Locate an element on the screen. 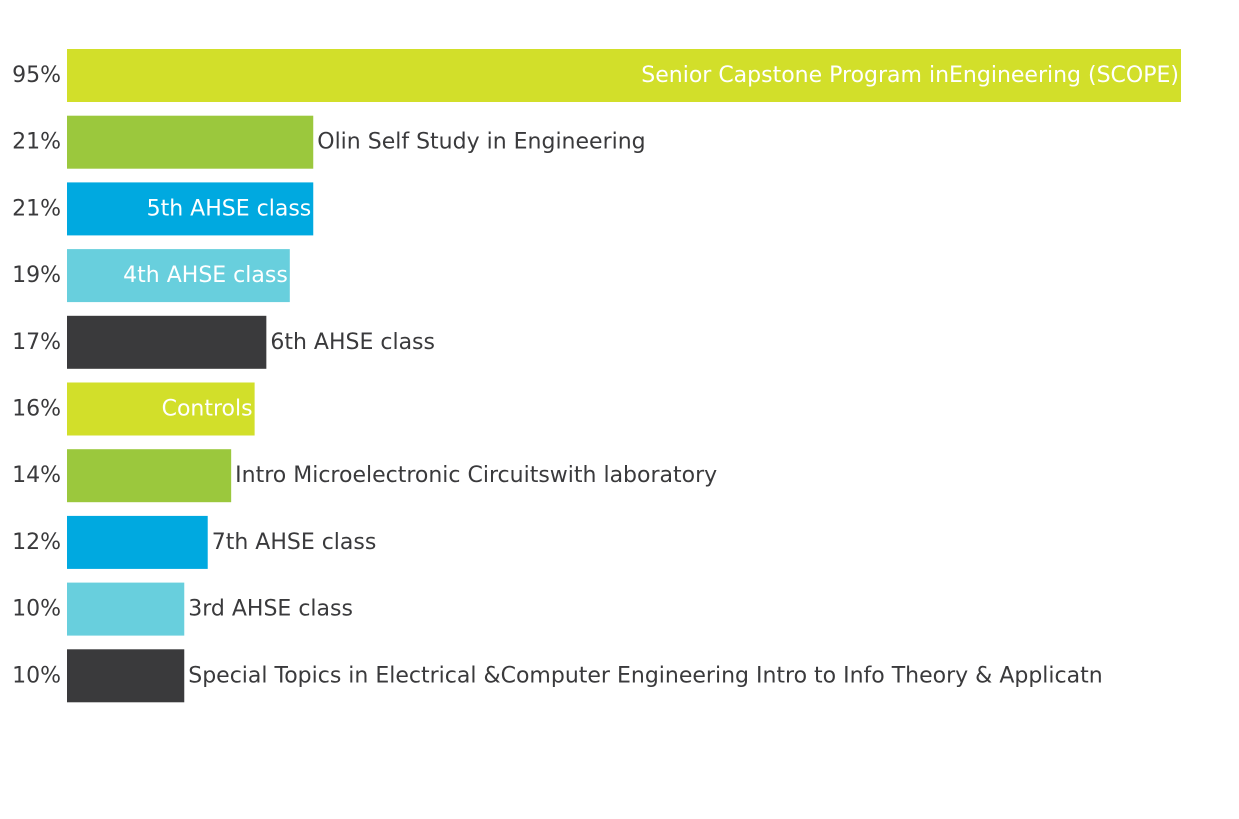 The width and height of the screenshot is (1239, 819). category-label: Controls is located at coordinates (207, 409).